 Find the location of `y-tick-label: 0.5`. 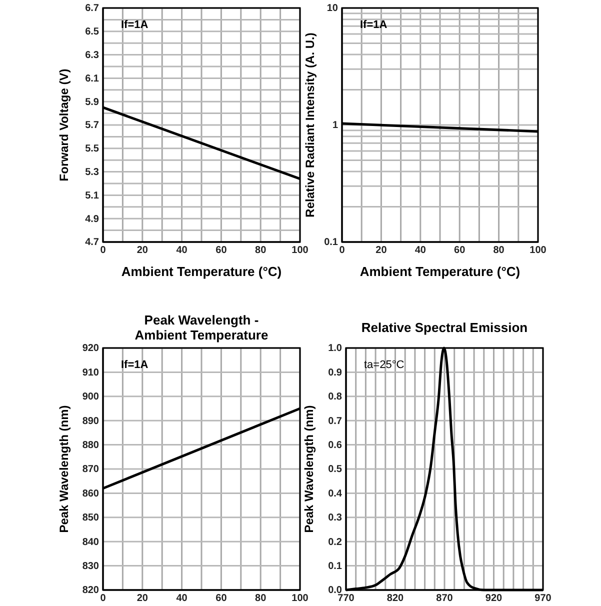

y-tick-label: 0.5 is located at coordinates (335, 470).